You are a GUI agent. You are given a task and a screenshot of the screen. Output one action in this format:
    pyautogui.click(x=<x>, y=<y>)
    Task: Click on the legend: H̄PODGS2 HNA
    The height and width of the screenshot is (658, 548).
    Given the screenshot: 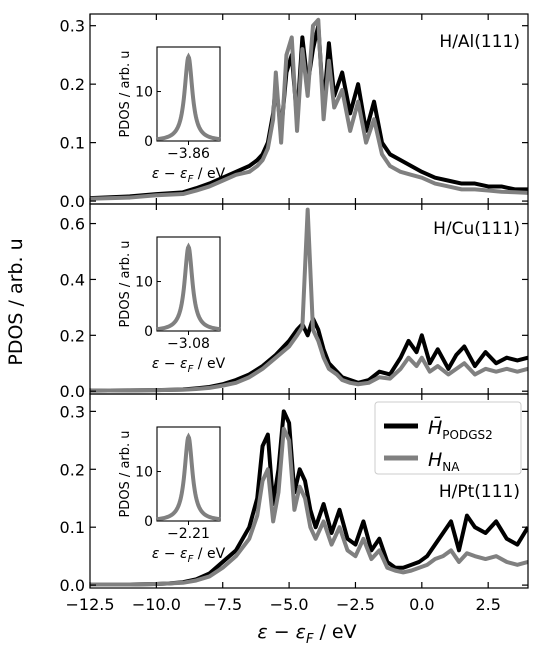 What is the action you would take?
    pyautogui.click(x=448, y=438)
    